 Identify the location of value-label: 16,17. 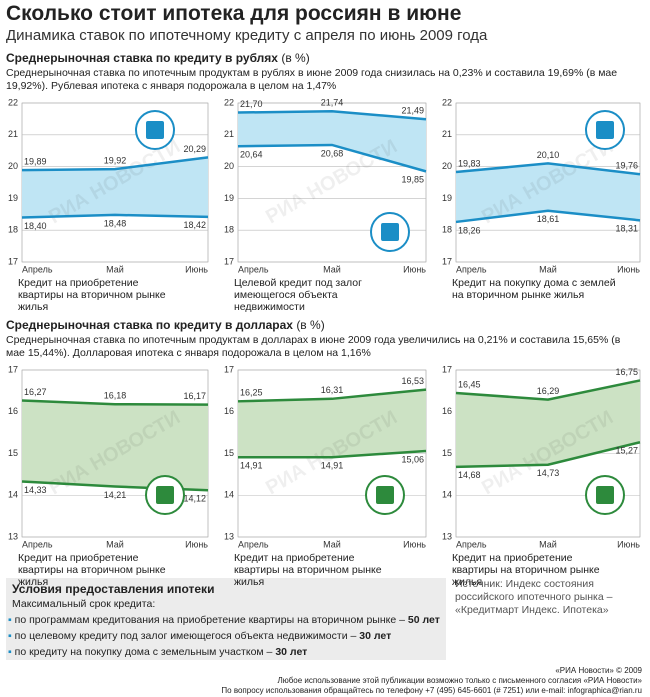
(194, 396).